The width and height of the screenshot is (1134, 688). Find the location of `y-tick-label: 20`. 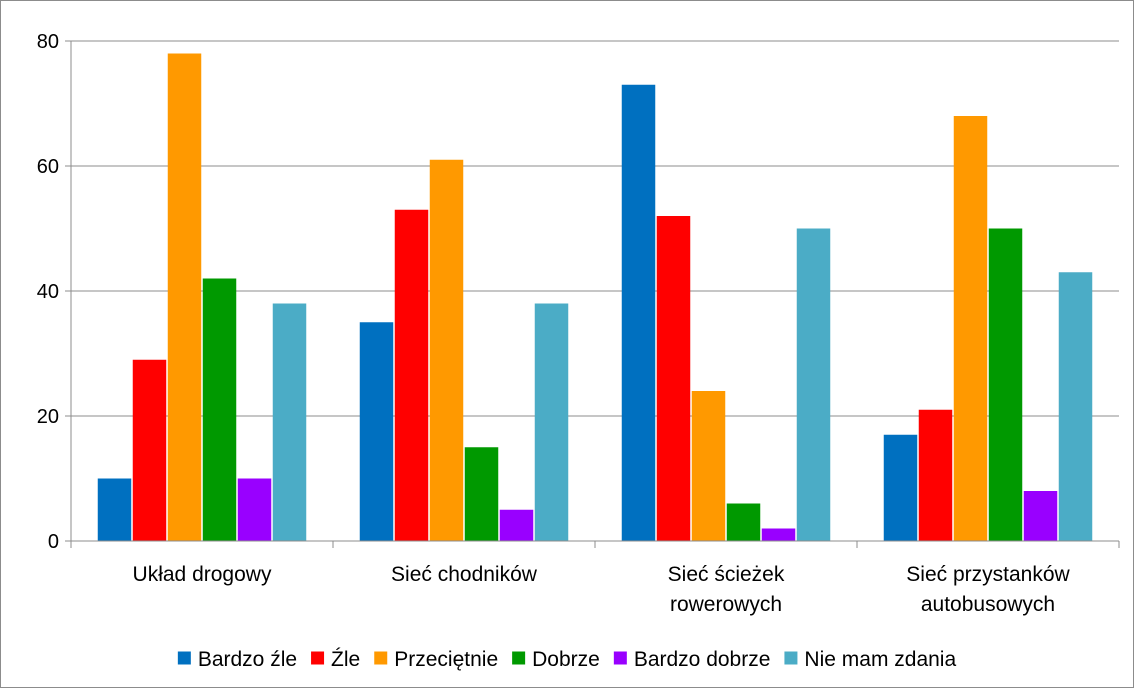

y-tick-label: 20 is located at coordinates (48, 417).